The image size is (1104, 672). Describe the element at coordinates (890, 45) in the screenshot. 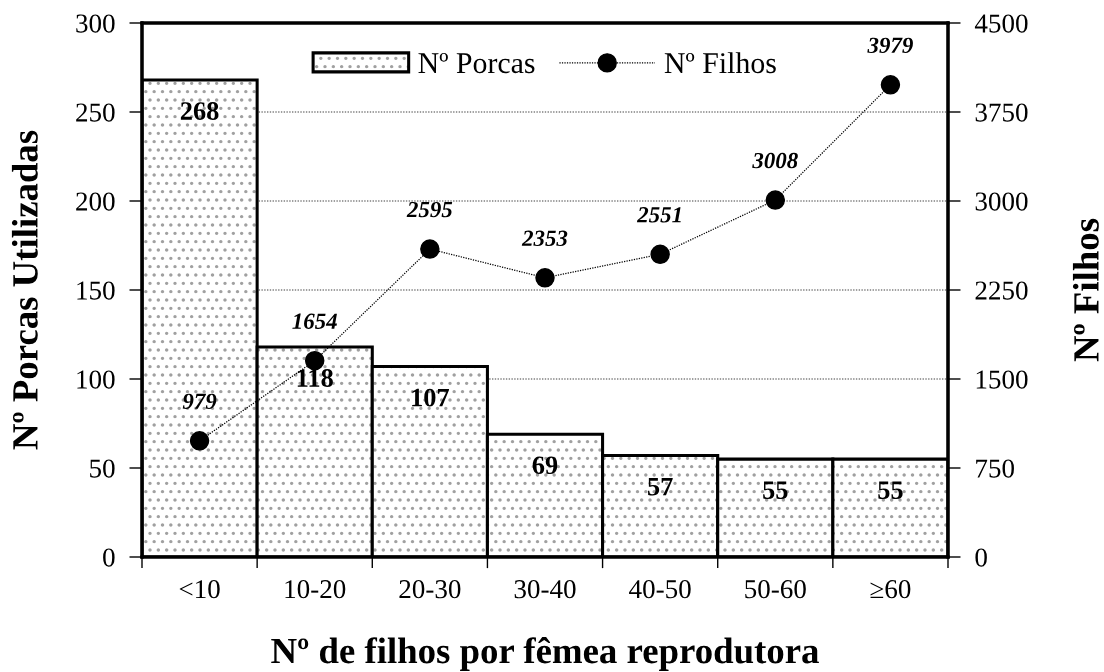

I see `data-label: 3979` at that location.